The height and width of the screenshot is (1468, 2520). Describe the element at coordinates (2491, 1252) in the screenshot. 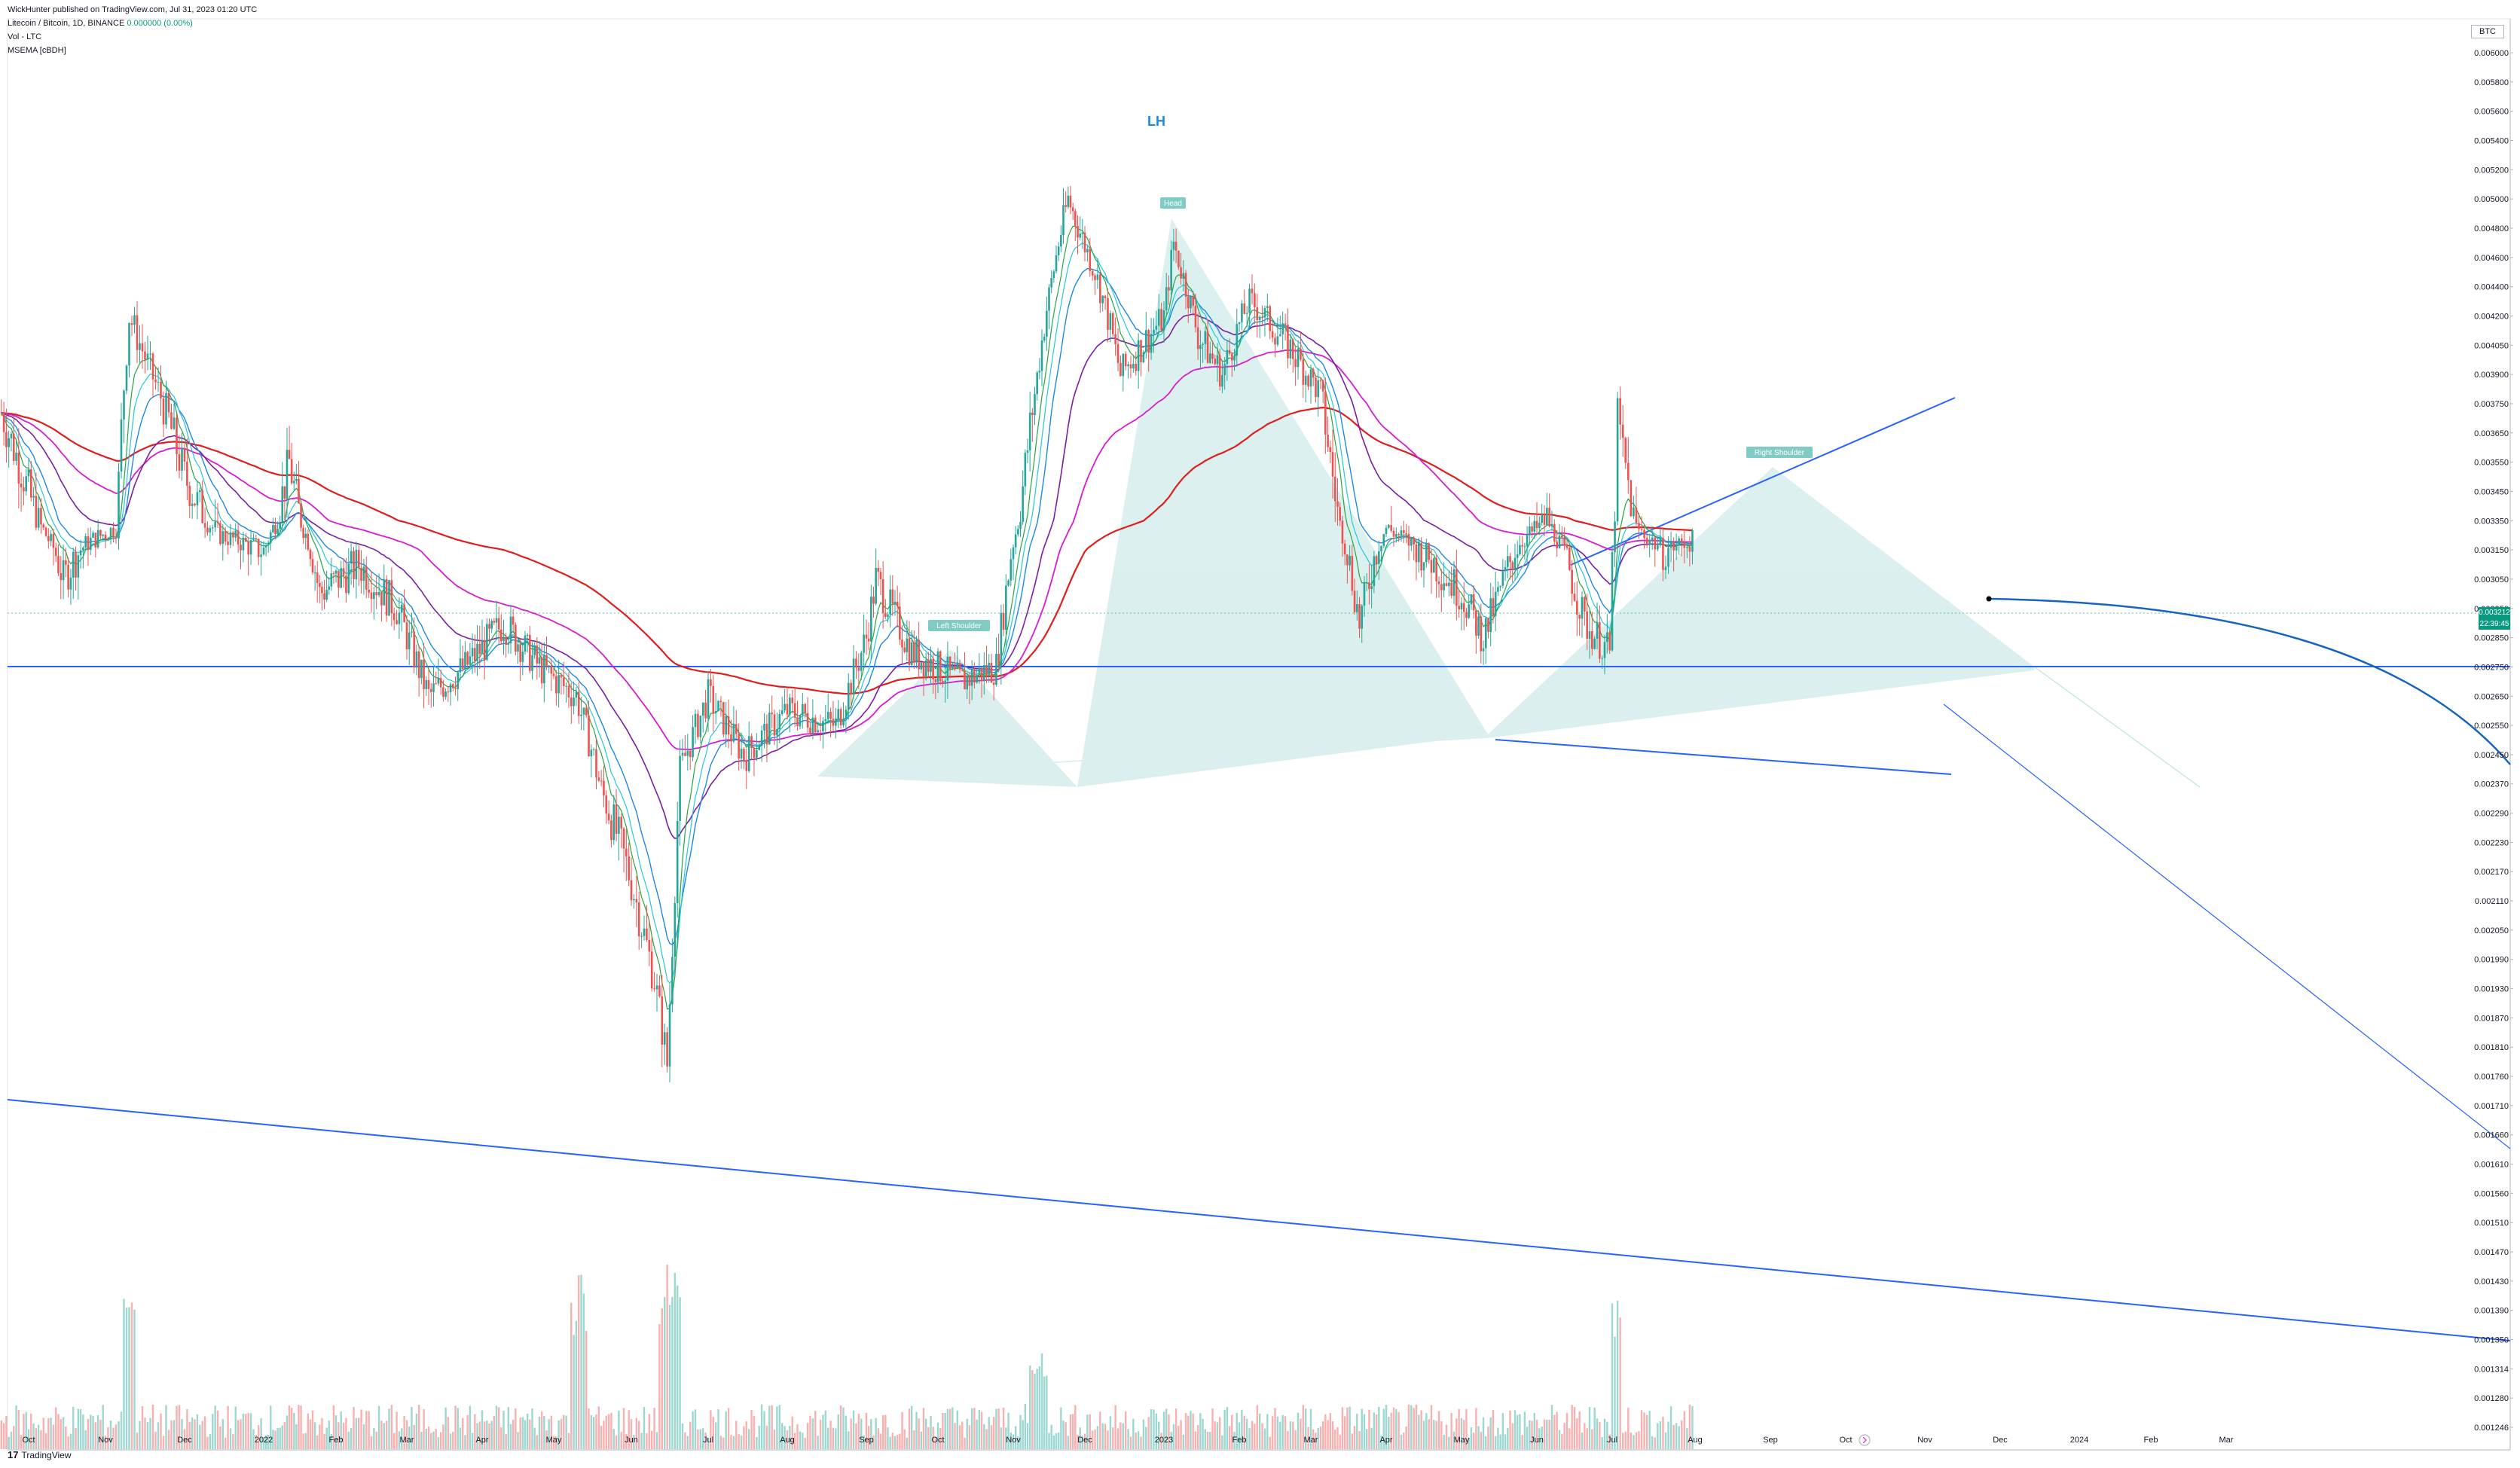

I see `price-tick-label: 0.001470` at that location.